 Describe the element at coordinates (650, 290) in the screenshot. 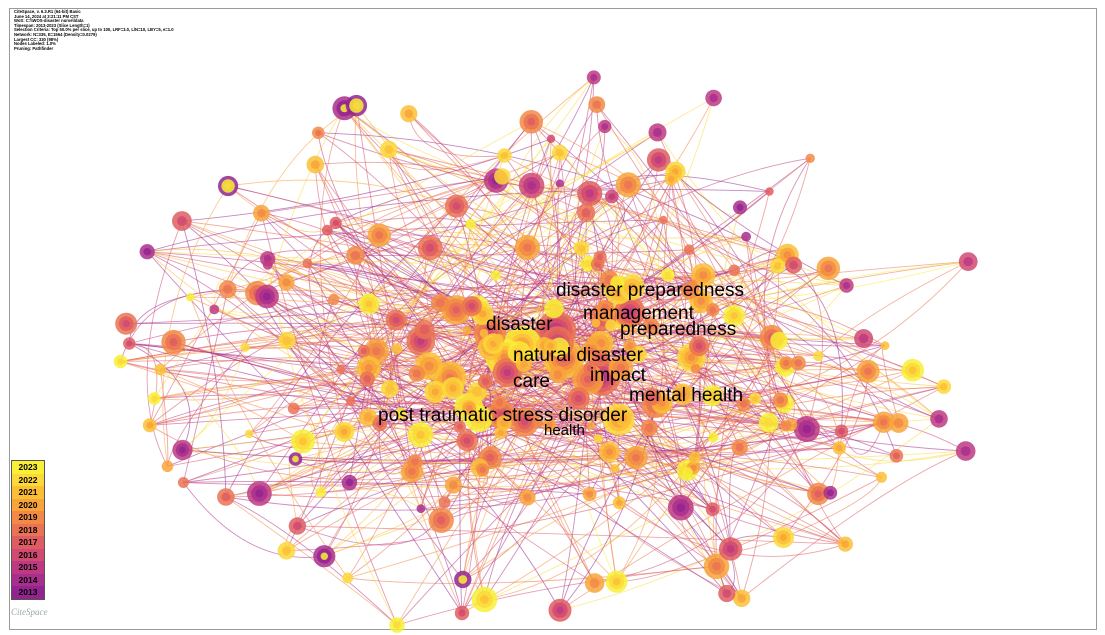

I see `keyword-label-disaster-preparedness: disaster preparedness` at that location.